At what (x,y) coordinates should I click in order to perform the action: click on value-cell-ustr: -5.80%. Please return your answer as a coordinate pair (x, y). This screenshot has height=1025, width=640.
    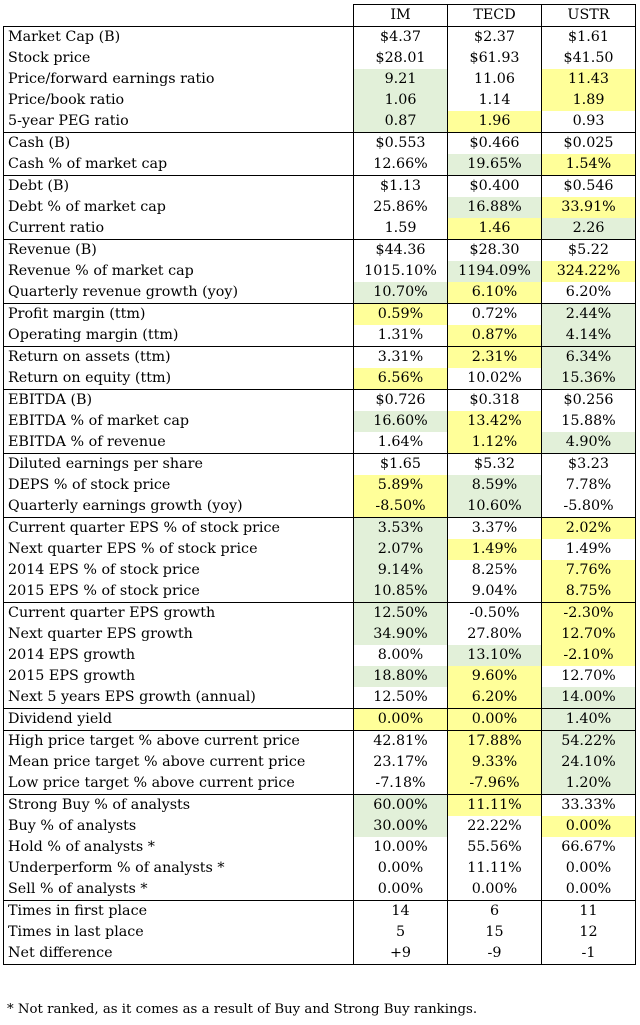
    Looking at the image, I should click on (588, 507).